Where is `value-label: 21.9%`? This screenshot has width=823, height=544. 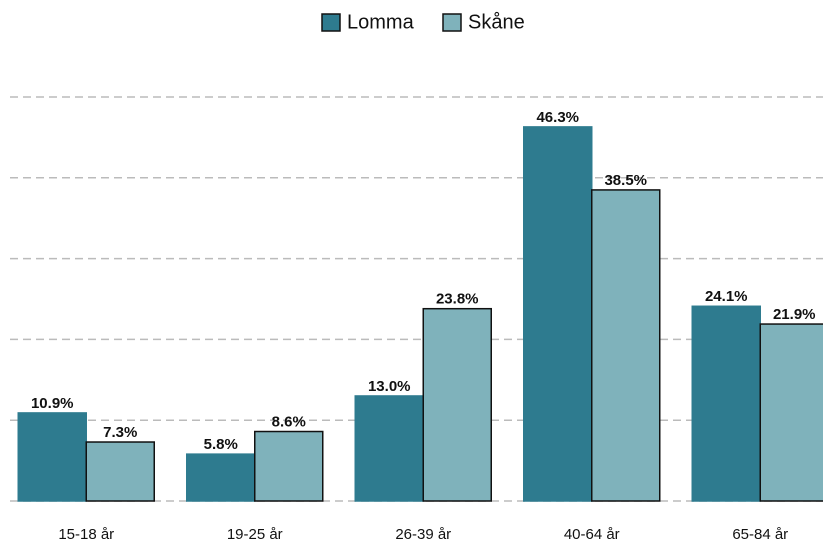 value-label: 21.9% is located at coordinates (794, 314).